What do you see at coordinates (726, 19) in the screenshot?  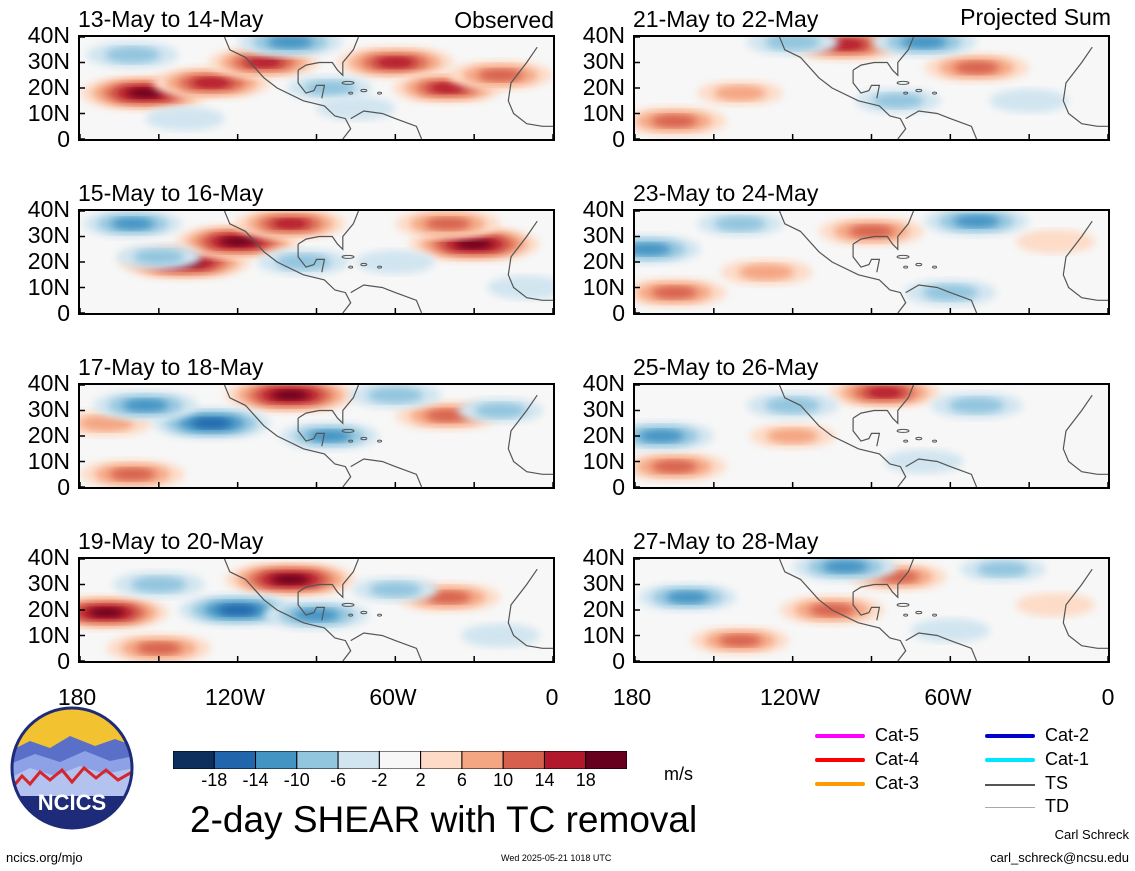 I see `panel-title: 21-May to 22-May` at bounding box center [726, 19].